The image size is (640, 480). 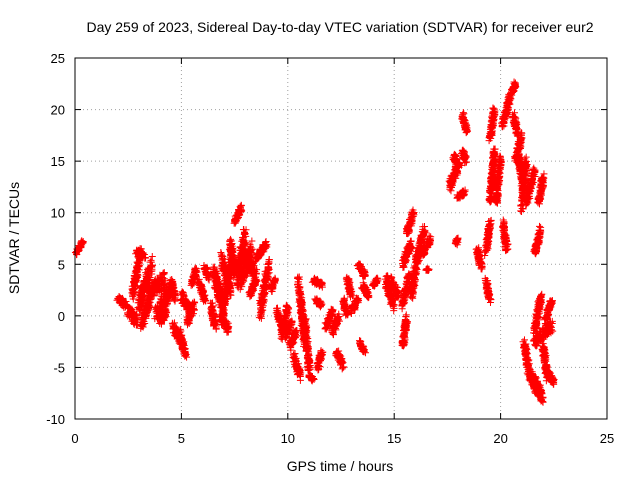 I want to click on y-tick-label: 10, so click(x=58, y=213).